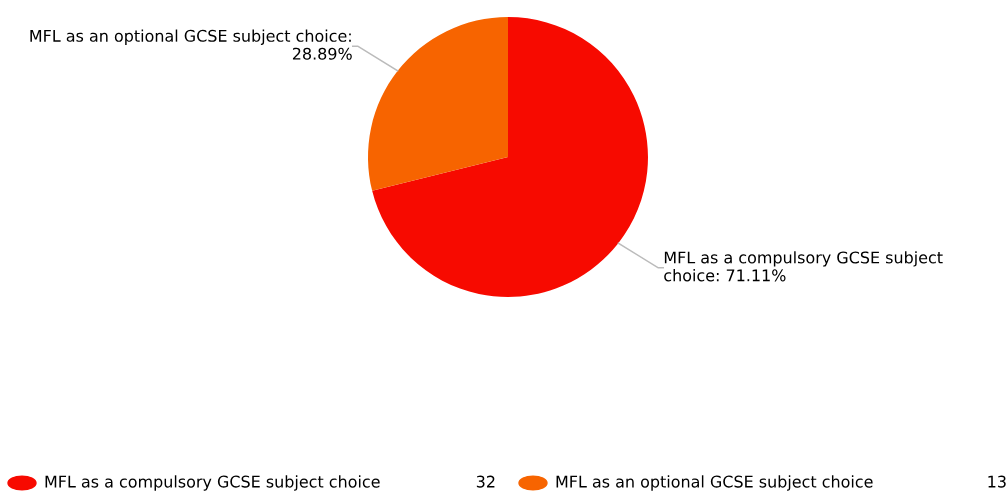  What do you see at coordinates (714, 483) in the screenshot?
I see `legend-label: MFL as an optional GCSE subject choice` at bounding box center [714, 483].